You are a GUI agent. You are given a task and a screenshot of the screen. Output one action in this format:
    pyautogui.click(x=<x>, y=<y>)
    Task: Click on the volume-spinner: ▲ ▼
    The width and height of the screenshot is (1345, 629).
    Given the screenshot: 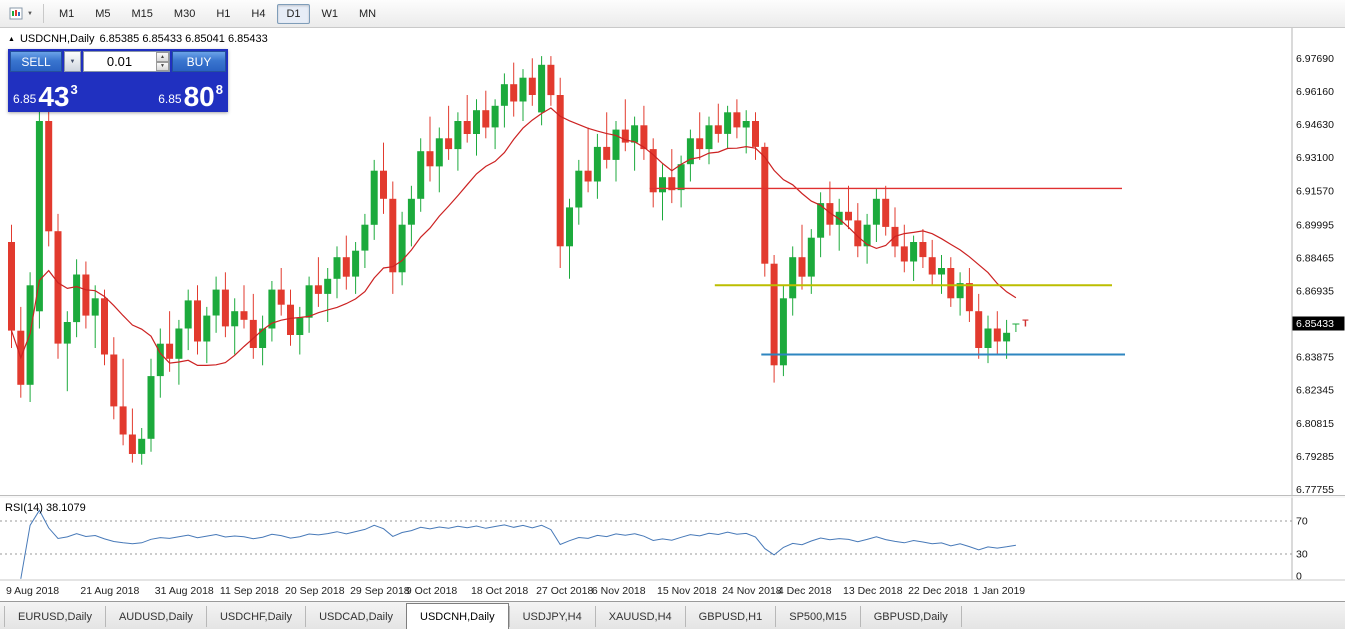 What is the action you would take?
    pyautogui.click(x=162, y=61)
    